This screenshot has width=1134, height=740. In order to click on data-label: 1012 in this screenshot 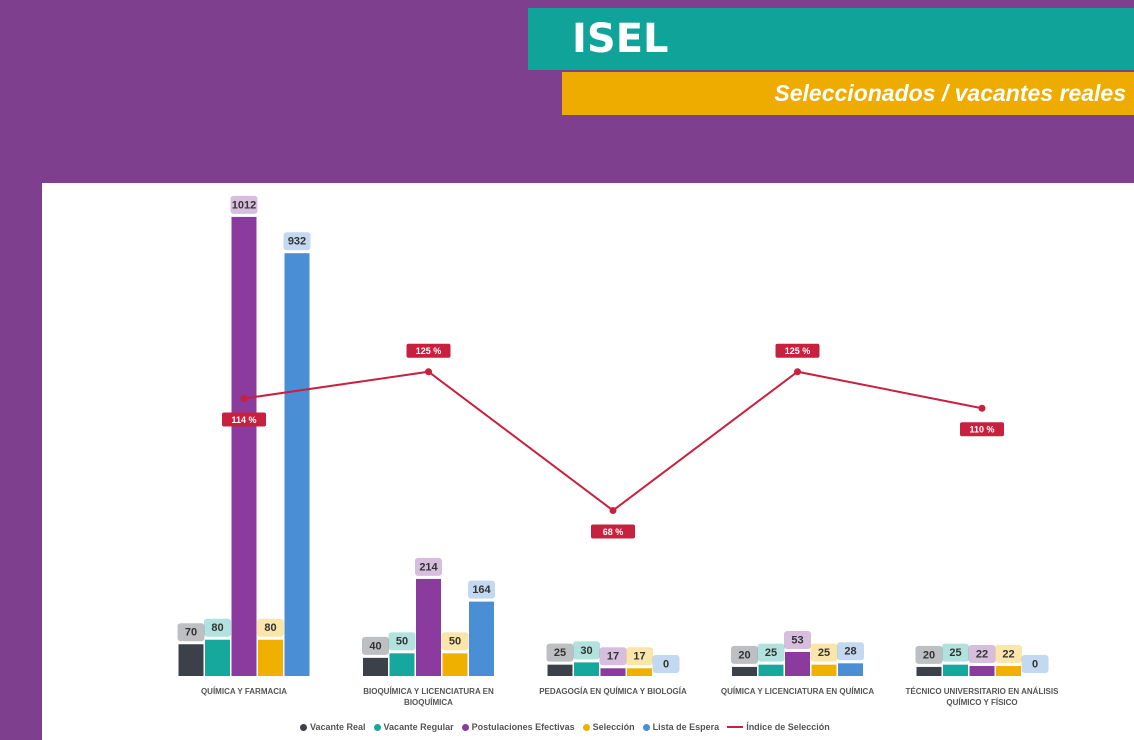, I will do `click(244, 205)`.